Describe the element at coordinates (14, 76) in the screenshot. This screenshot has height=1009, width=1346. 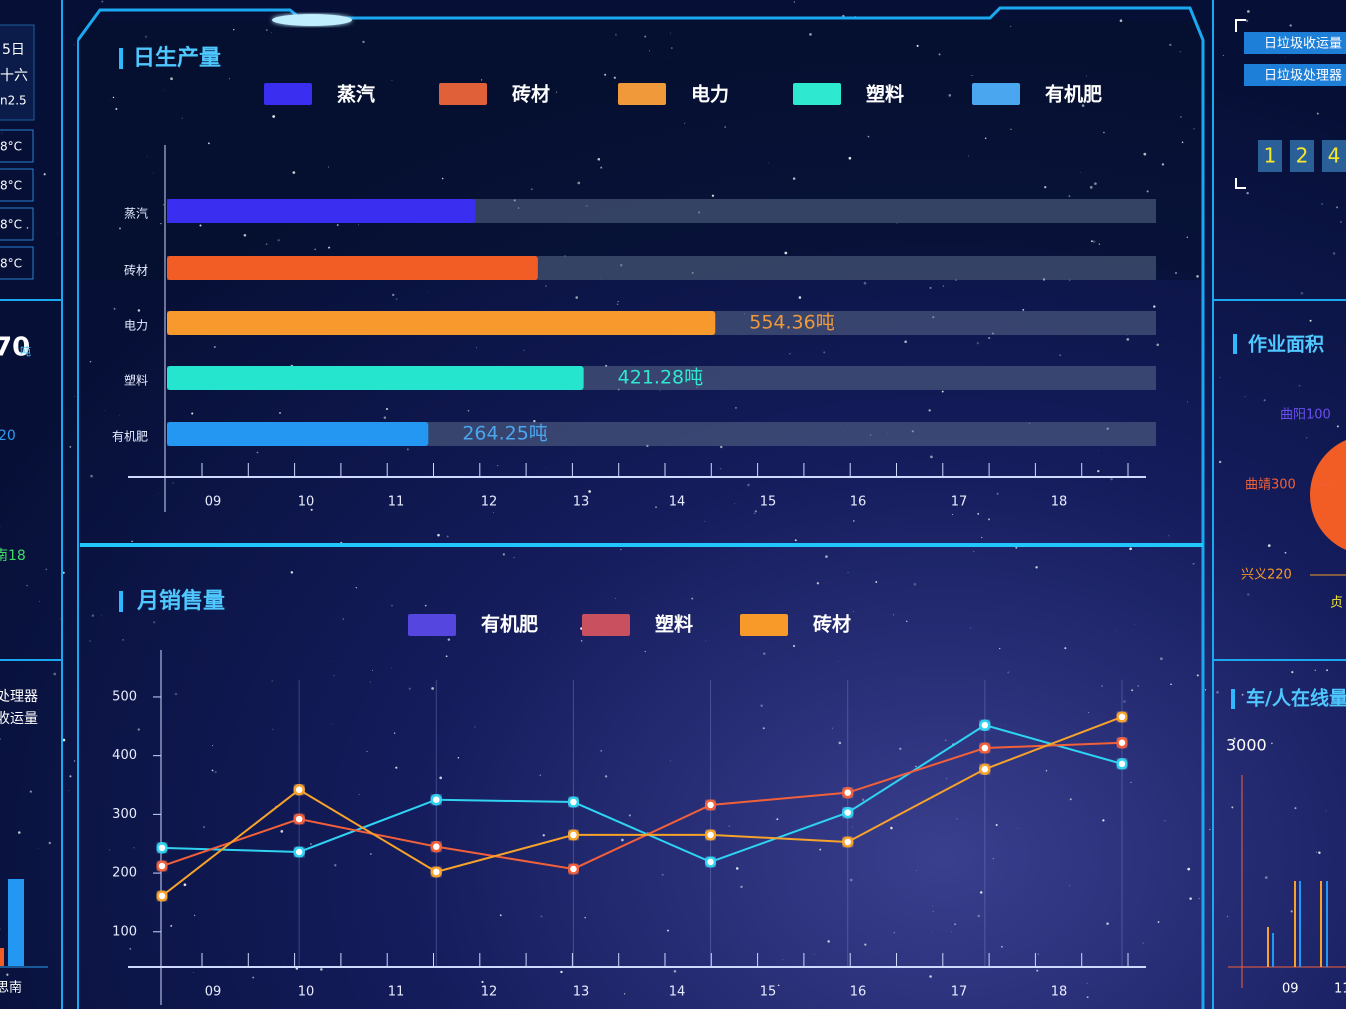
I see `lunar: 十六` at that location.